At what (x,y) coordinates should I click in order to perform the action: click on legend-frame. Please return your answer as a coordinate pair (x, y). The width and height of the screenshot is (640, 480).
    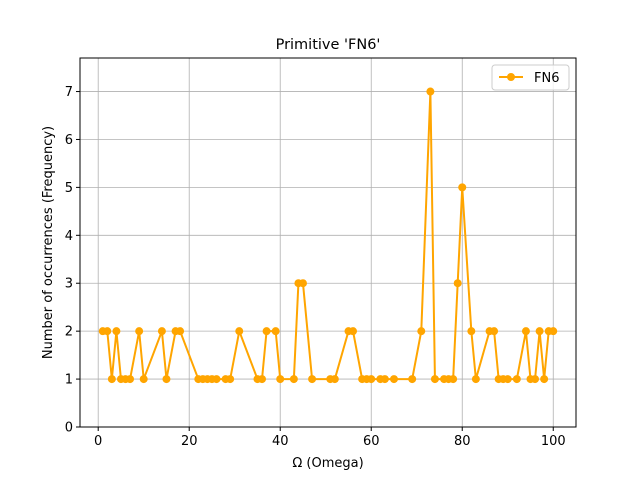
    Looking at the image, I should click on (530, 77).